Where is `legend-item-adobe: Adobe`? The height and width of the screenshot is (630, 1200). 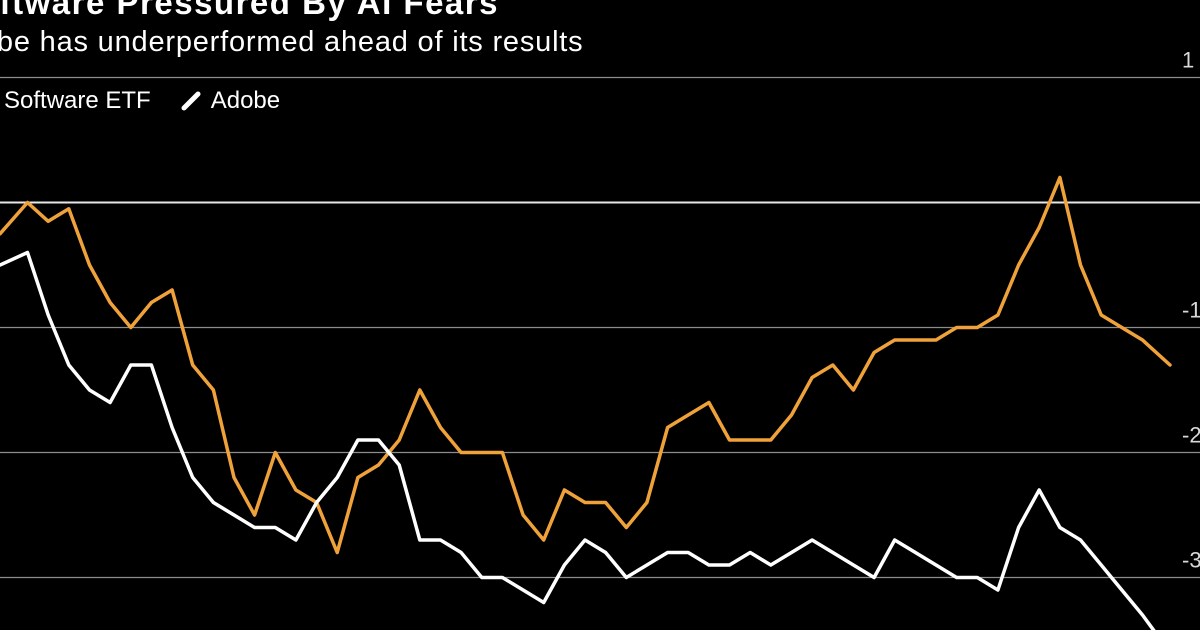
legend-item-adobe: Adobe is located at coordinates (230, 101).